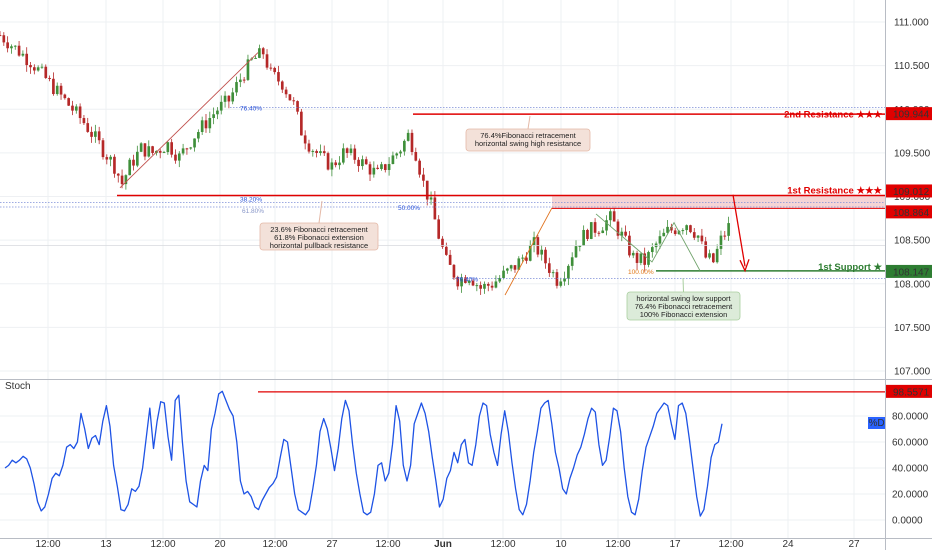 Image resolution: width=932 pixels, height=550 pixels. What do you see at coordinates (528, 251) in the screenshot?
I see `fib-trendline` at bounding box center [528, 251].